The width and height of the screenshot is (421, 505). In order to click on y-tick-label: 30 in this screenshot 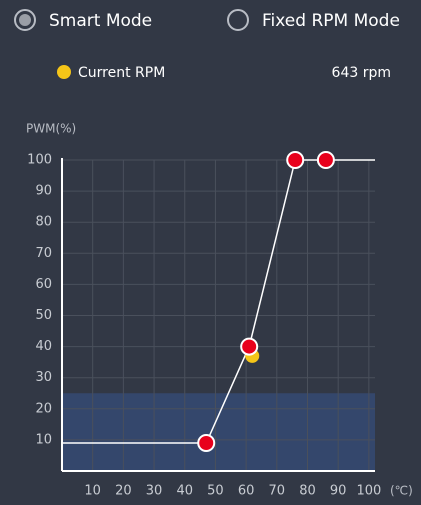, I will do `click(43, 377)`.